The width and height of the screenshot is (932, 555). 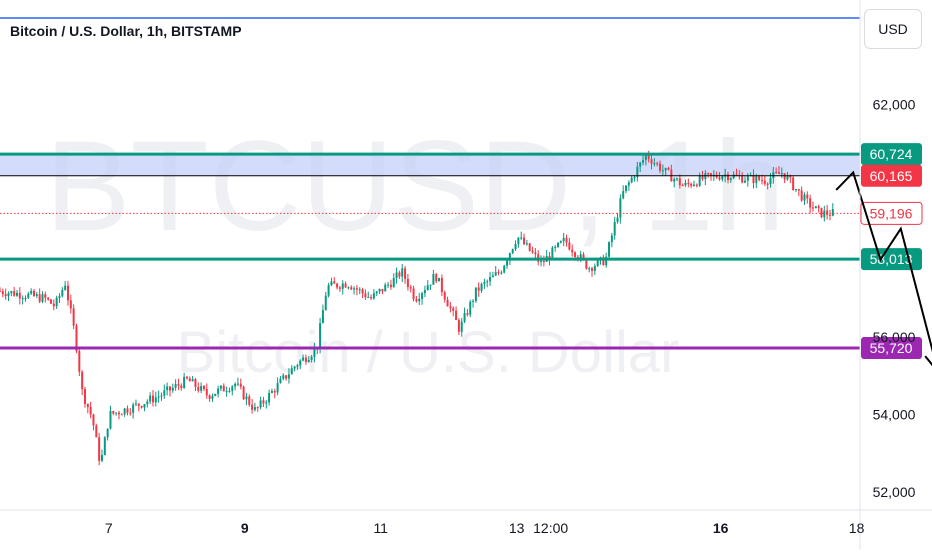 What do you see at coordinates (894, 105) in the screenshot?
I see `y-tick-label: 62,000` at bounding box center [894, 105].